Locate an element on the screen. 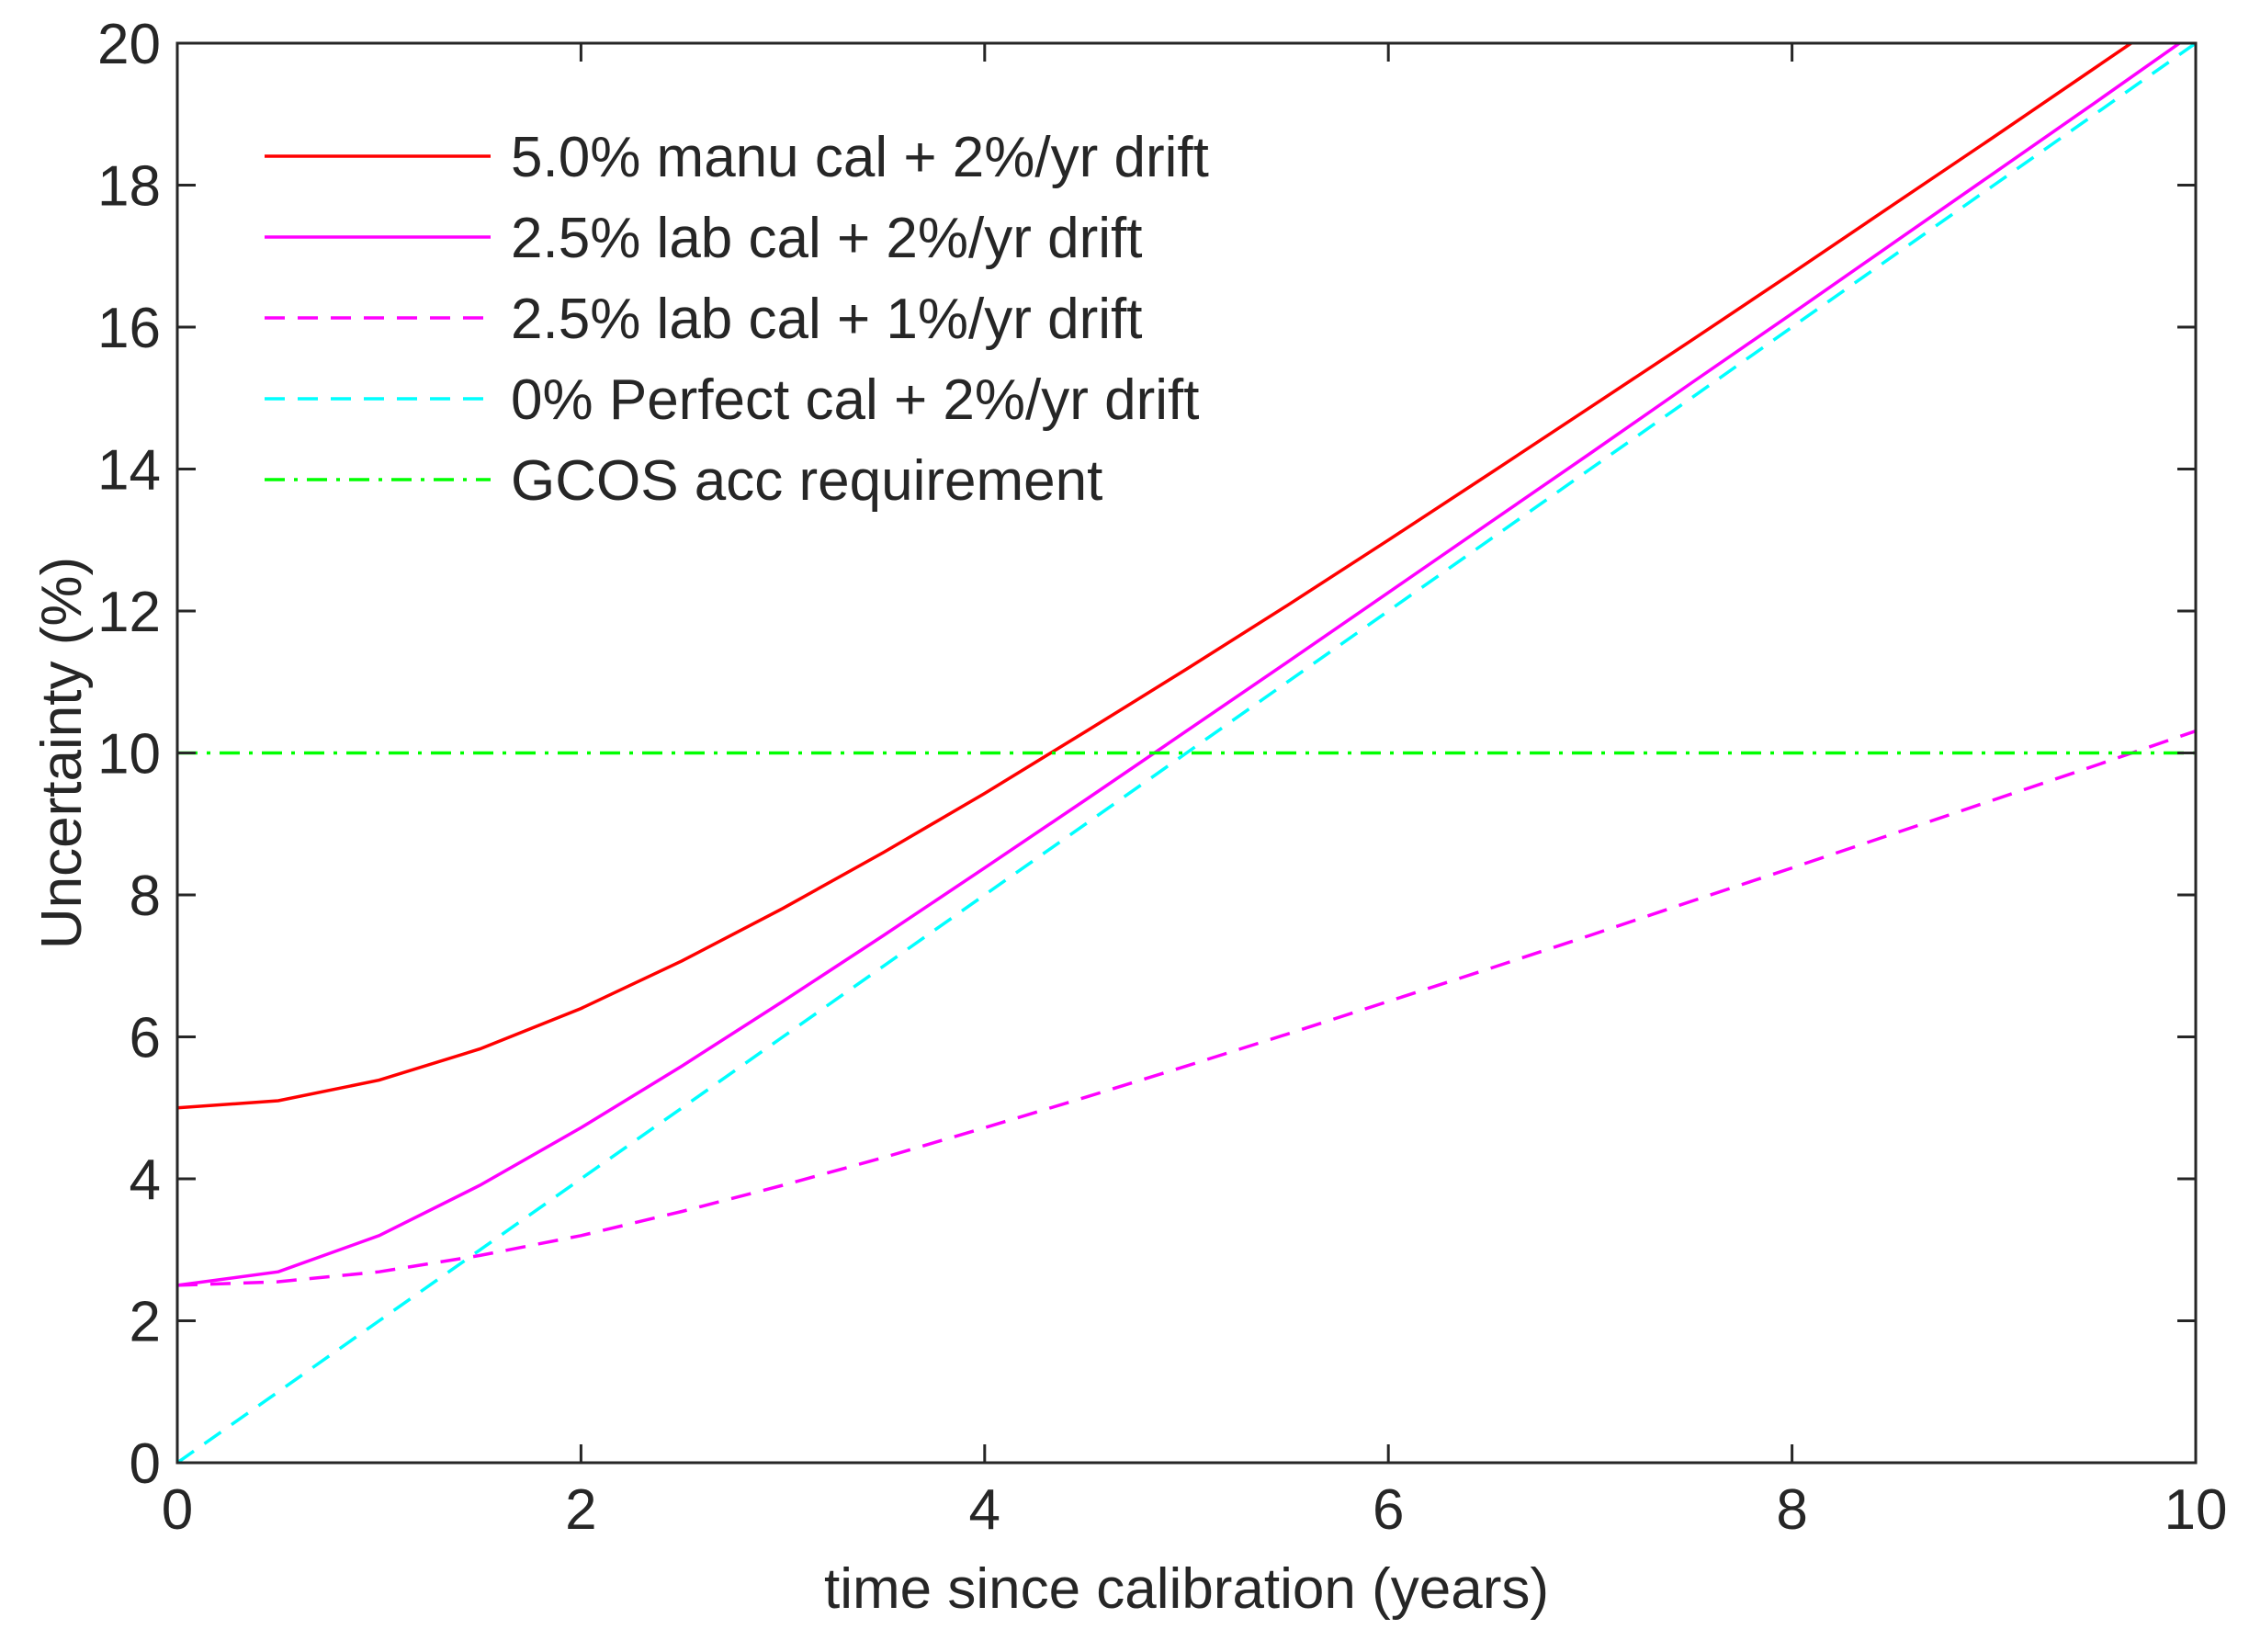  y-tick-label: 4 is located at coordinates (145, 1180).